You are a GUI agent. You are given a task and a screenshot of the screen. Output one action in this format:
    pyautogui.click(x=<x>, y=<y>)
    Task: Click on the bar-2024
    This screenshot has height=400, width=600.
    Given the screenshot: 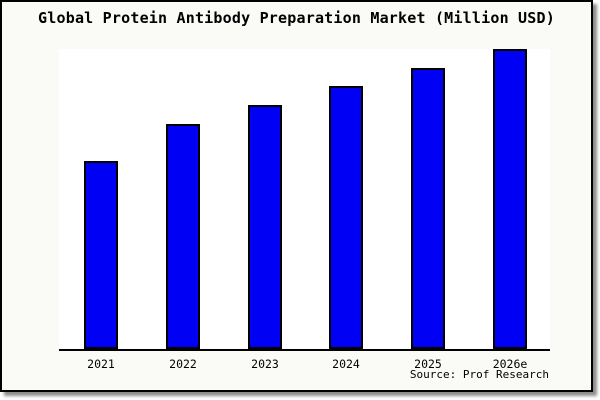 What is the action you would take?
    pyautogui.click(x=346, y=217)
    